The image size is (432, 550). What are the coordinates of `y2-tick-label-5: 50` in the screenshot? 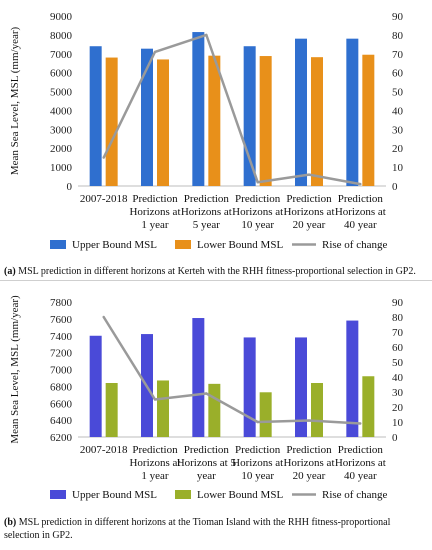 It's located at (398, 363).